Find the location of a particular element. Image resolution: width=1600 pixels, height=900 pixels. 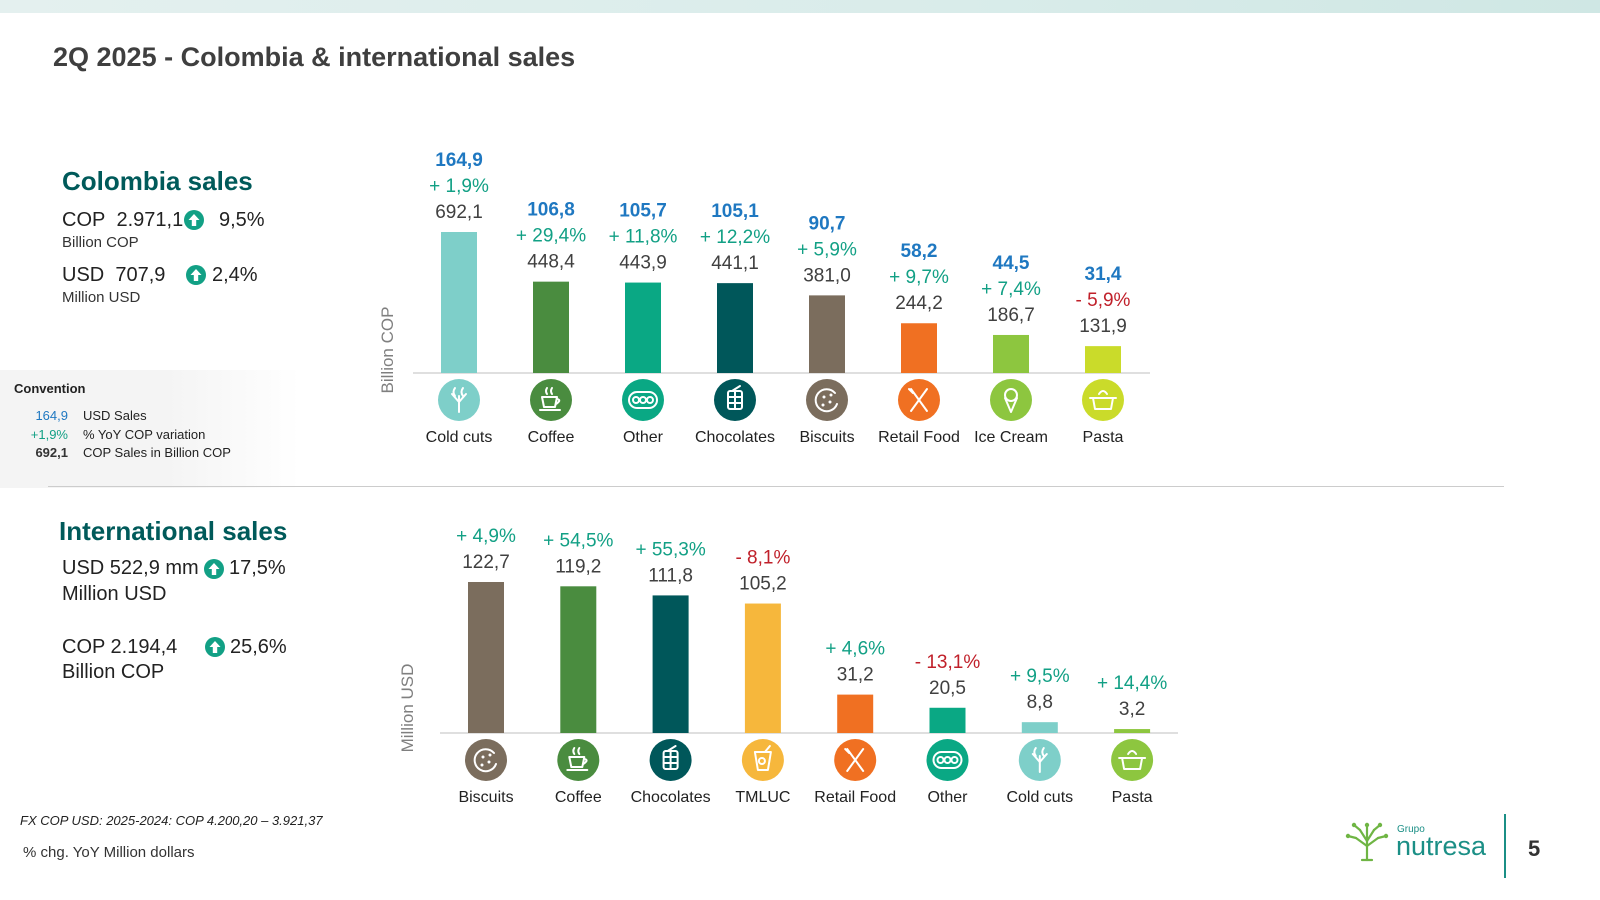

usd-label: 105,7 is located at coordinates (643, 211).